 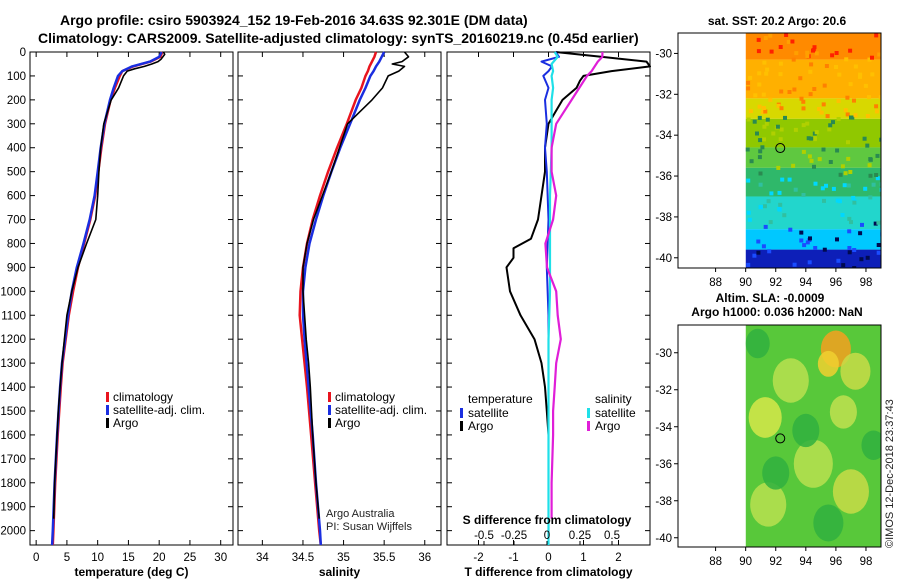 What do you see at coordinates (513, 558) in the screenshot?
I see `x-tick-label: -1` at bounding box center [513, 558].